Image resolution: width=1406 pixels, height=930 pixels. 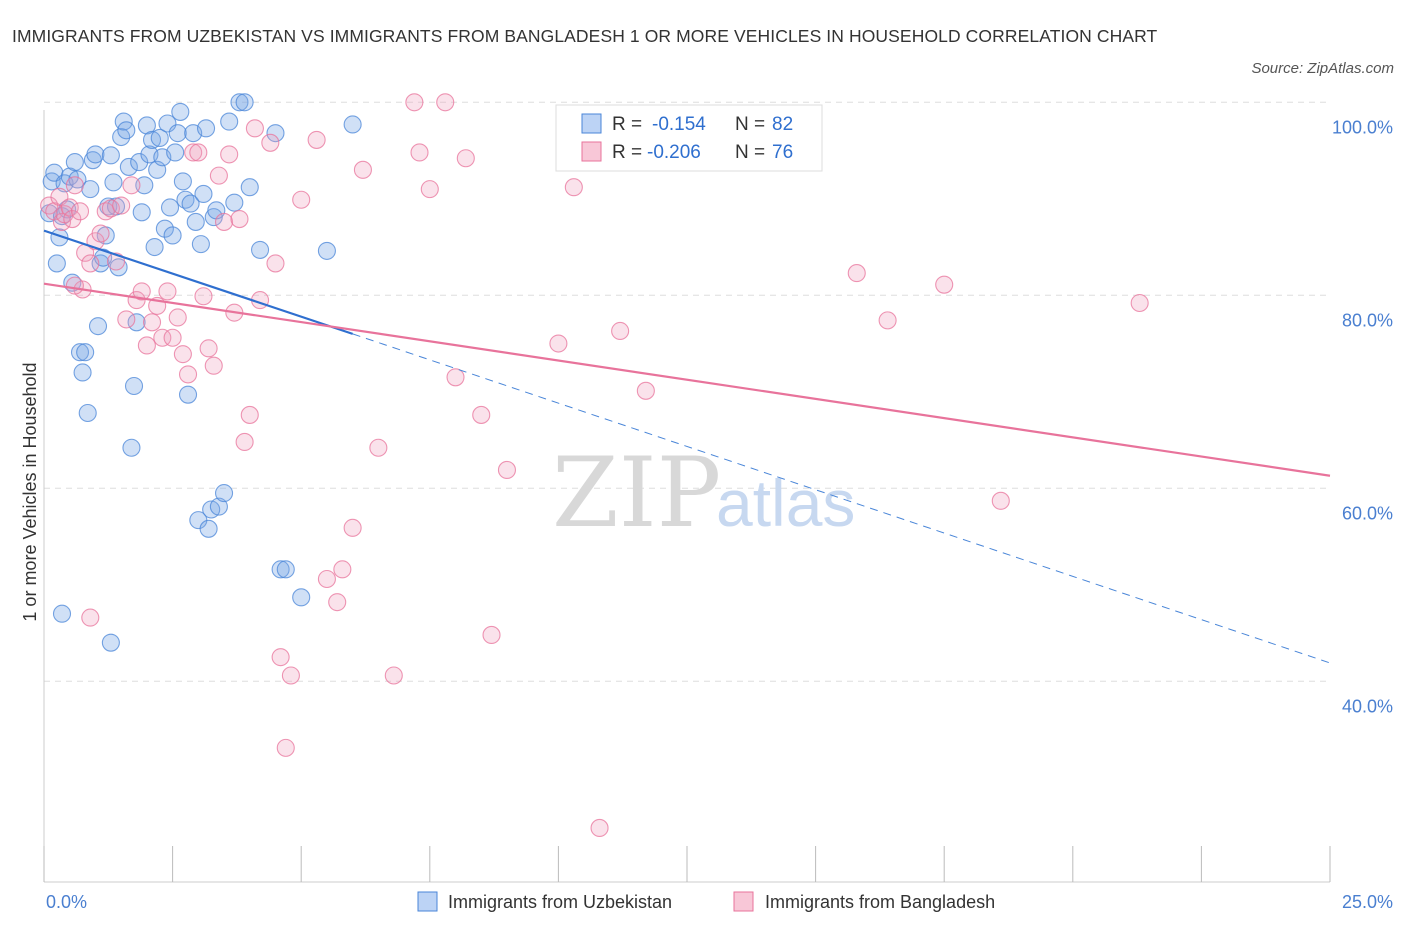 I want to click on legend-r-label-1: R =, so click(x=627, y=124).